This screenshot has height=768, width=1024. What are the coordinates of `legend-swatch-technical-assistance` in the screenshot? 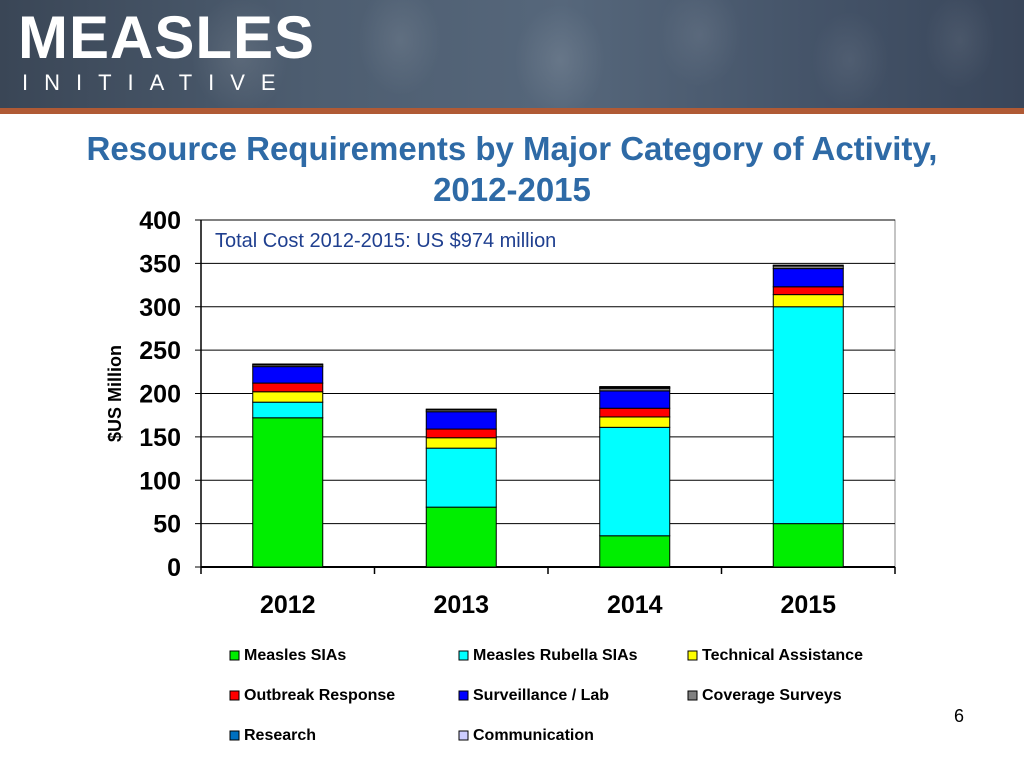 It's located at (692, 655).